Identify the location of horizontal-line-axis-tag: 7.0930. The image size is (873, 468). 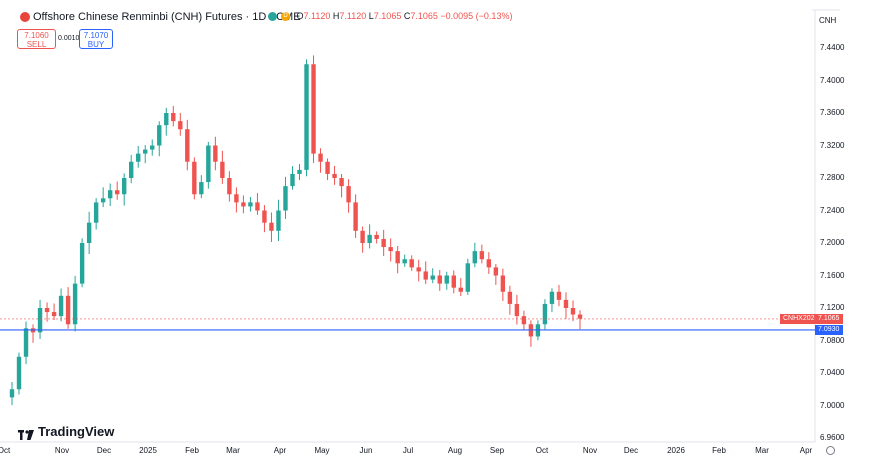
(829, 329).